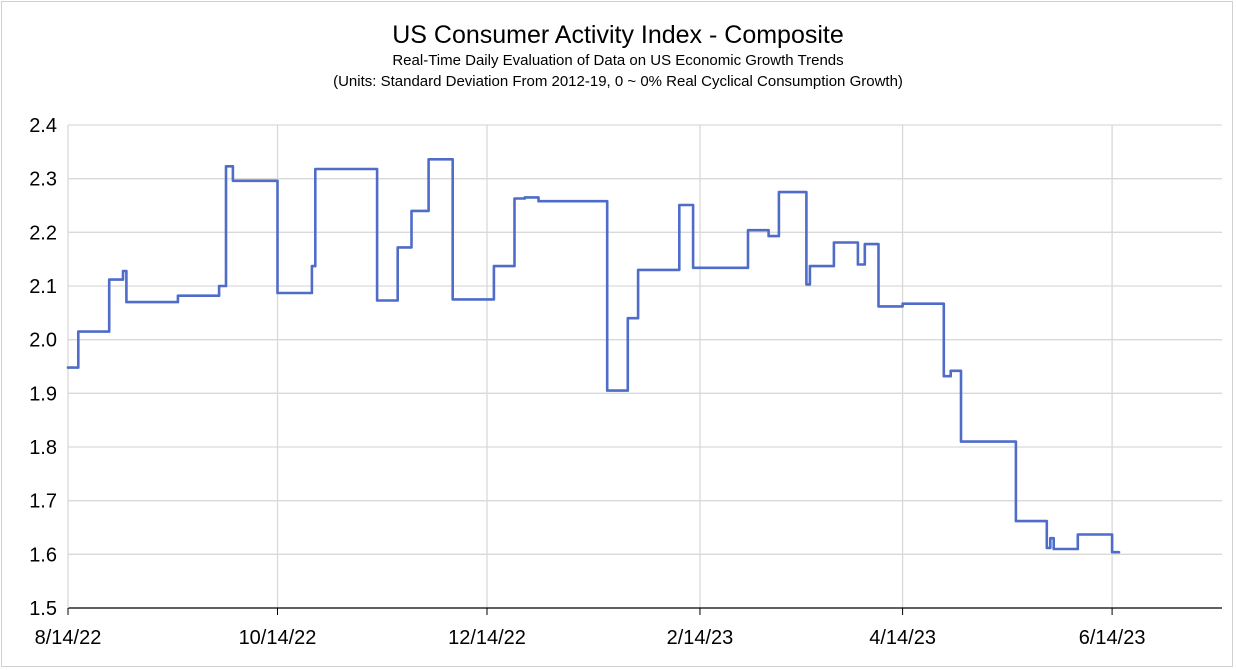 This screenshot has height=670, width=1236. I want to click on x-tick-label: 2/14/23, so click(700, 638).